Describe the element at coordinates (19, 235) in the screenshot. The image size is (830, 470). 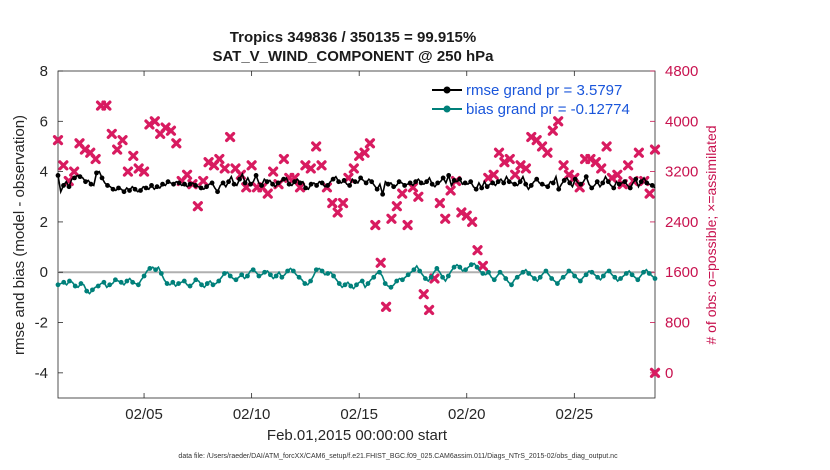
I see `y-axis-label: rmse and bias (model - observation)` at that location.